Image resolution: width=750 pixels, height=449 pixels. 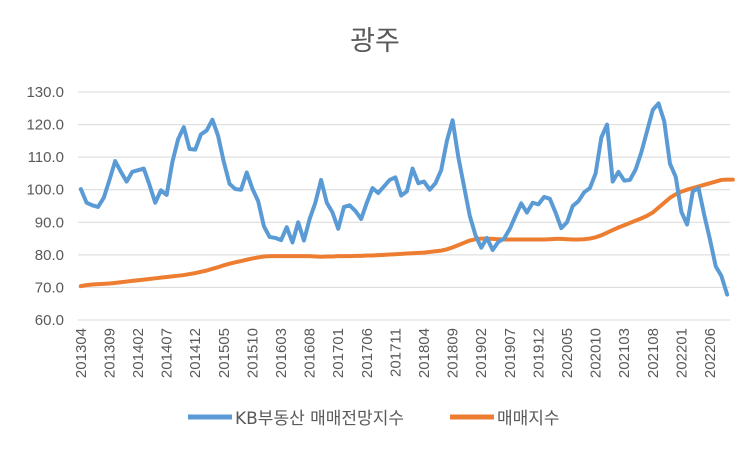 I want to click on y-axis-ticks: 130.0 120.0 110.0 100.0 90.0 80.0 70.0 60.0, so click(x=45, y=206).